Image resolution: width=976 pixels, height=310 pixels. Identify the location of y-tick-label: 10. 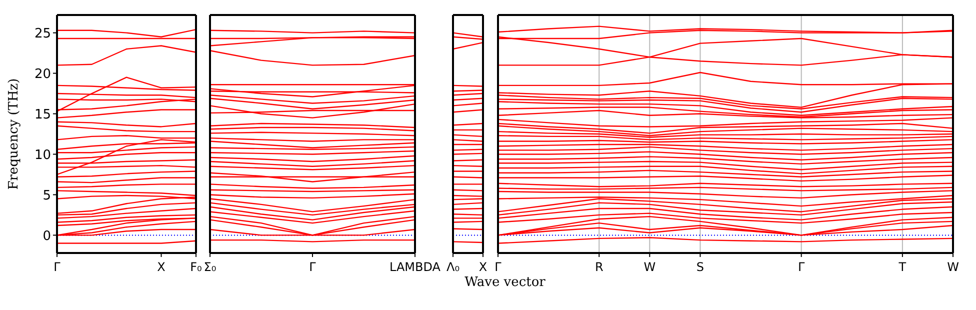
(42, 155).